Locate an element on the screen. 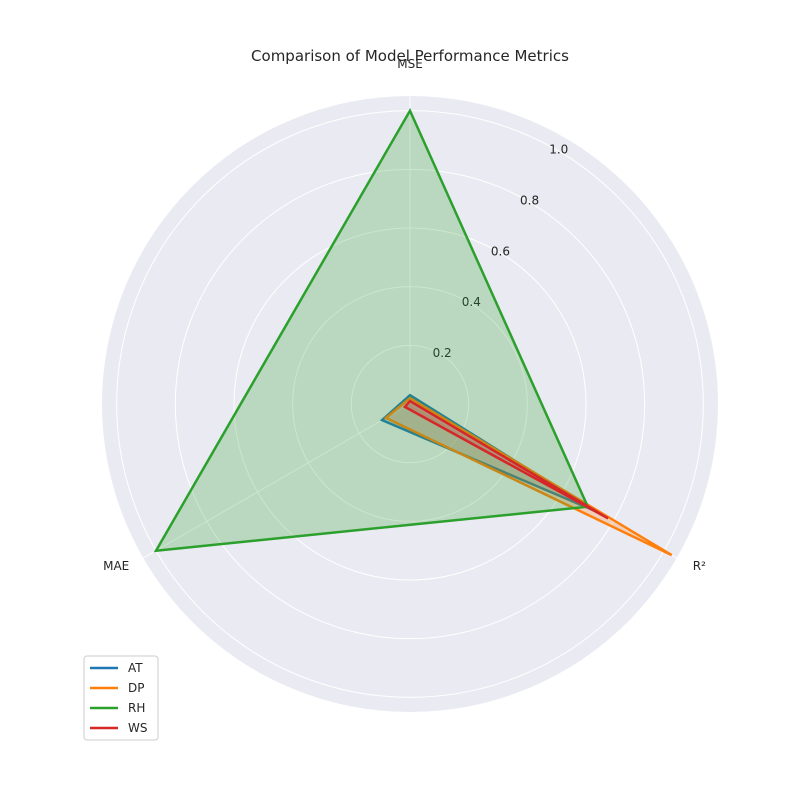 The height and width of the screenshot is (800, 800). legend-label-RH: RH is located at coordinates (136, 708).